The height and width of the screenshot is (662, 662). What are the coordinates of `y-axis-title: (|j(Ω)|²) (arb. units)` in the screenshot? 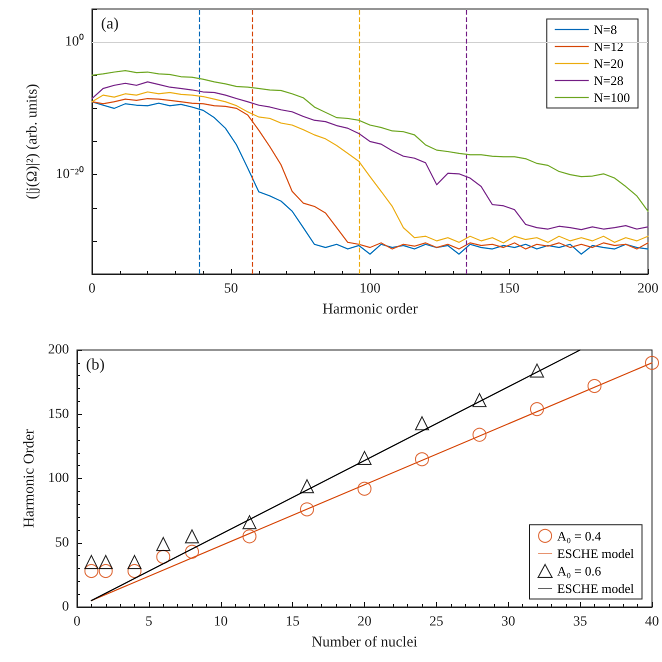 It's located at (32, 142).